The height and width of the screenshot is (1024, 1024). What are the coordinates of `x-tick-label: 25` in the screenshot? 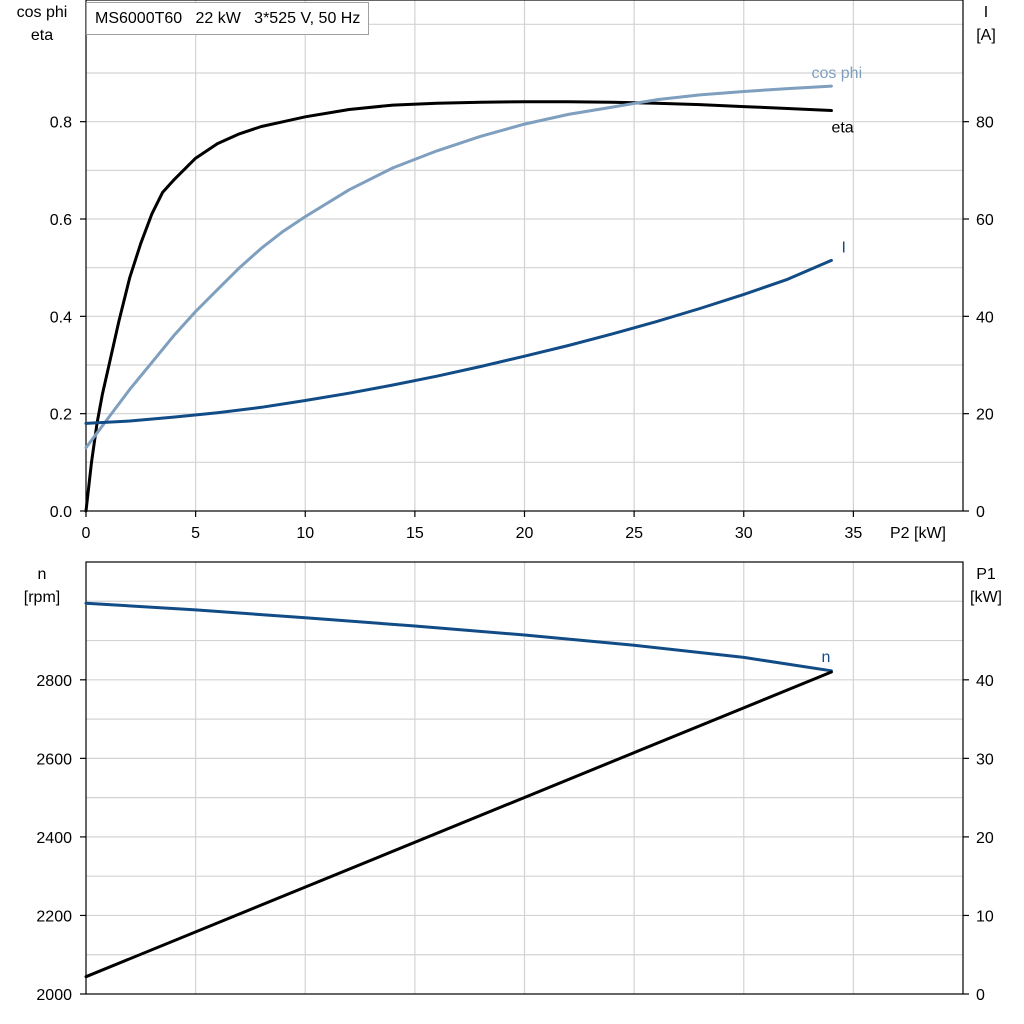 It's located at (634, 533).